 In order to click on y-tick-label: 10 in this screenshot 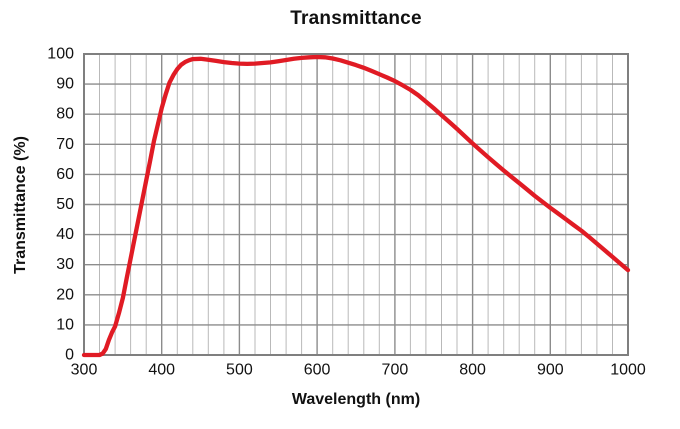, I will do `click(65, 324)`.